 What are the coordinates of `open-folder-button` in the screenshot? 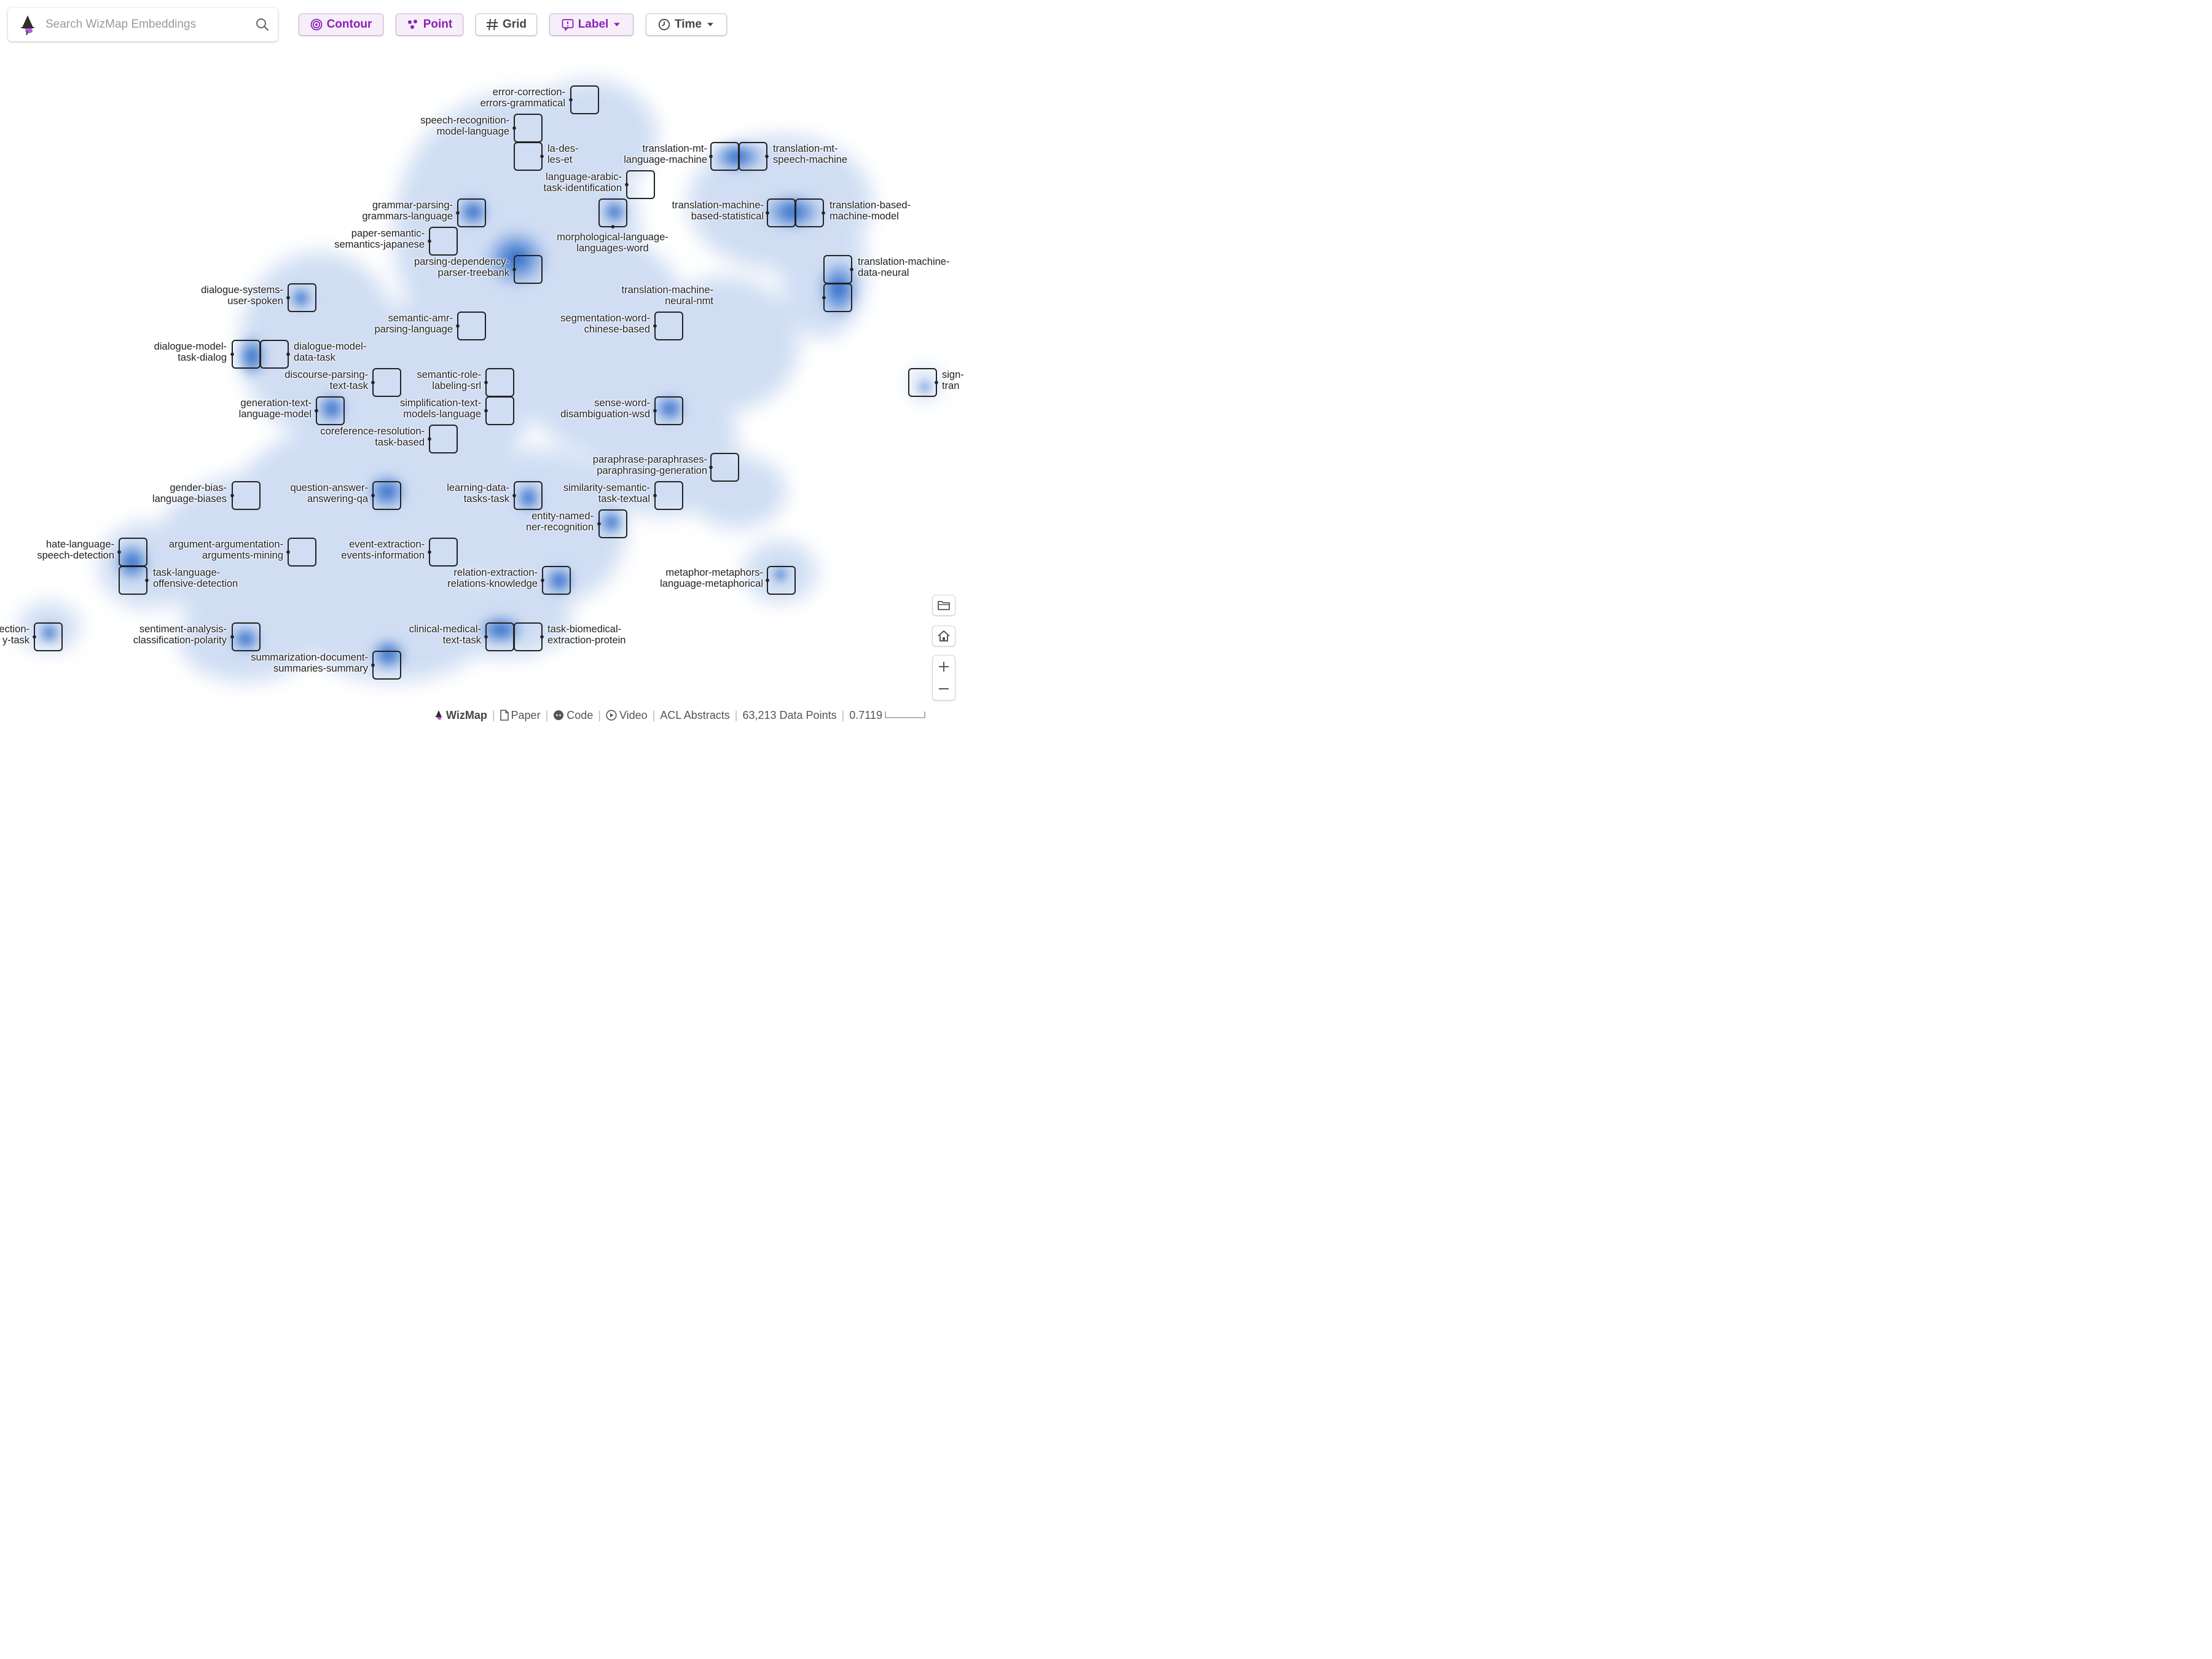 It's located at (943, 605).